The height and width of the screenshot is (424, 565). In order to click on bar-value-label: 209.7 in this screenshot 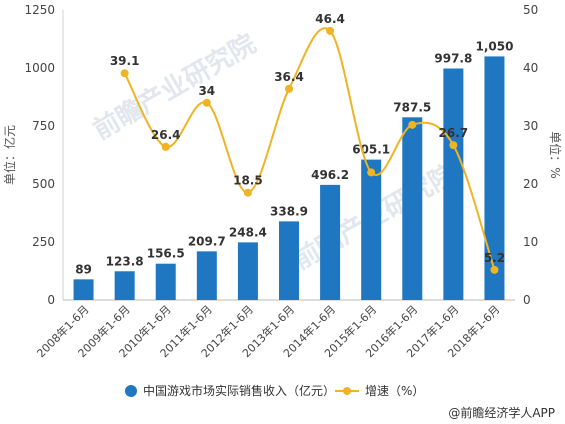, I will do `click(207, 241)`.